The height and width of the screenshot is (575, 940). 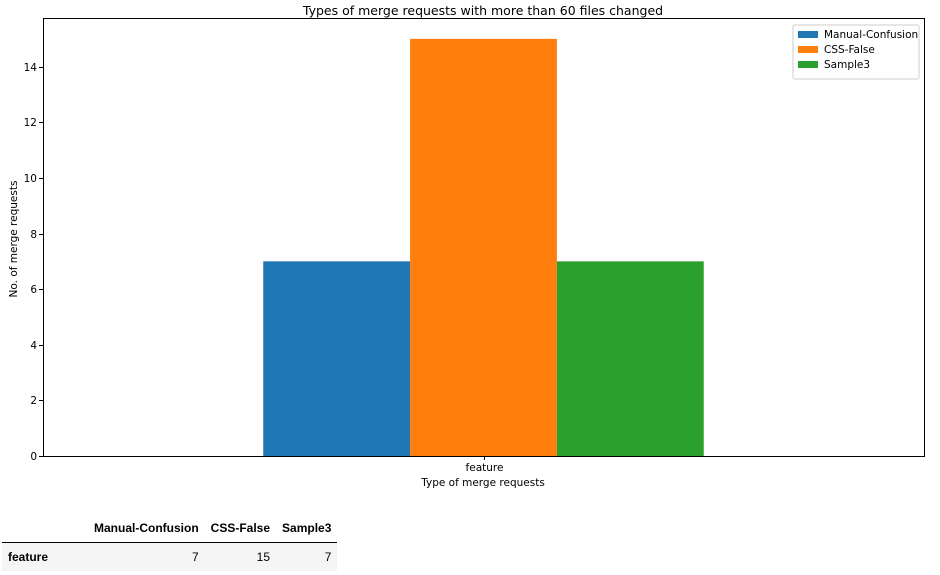 I want to click on legend-label: CSS-False, so click(x=849, y=50).